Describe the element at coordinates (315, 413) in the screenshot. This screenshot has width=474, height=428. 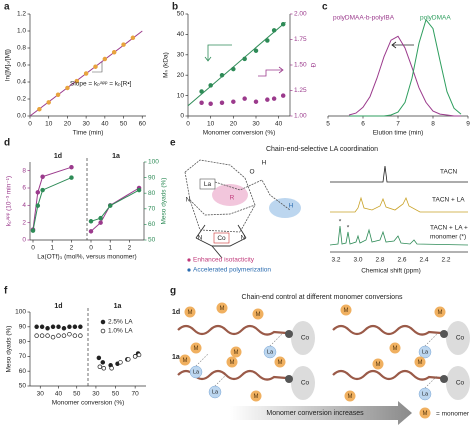
I see `arrow-label: Monomer conversion increases` at that location.